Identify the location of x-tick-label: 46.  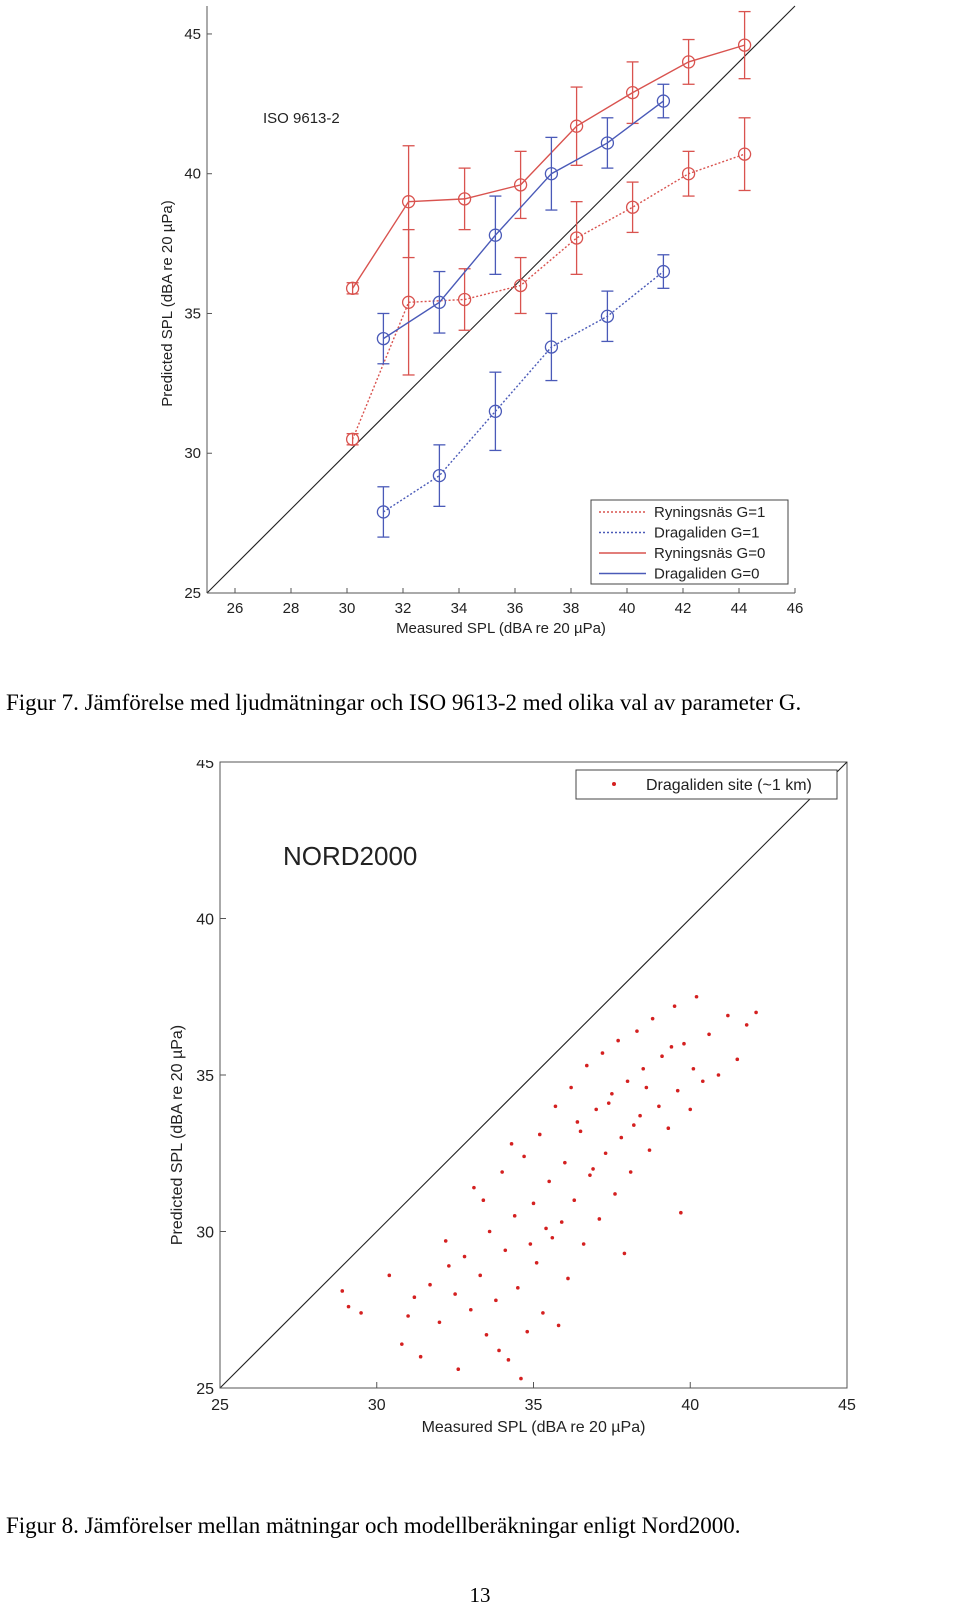
(795, 608).